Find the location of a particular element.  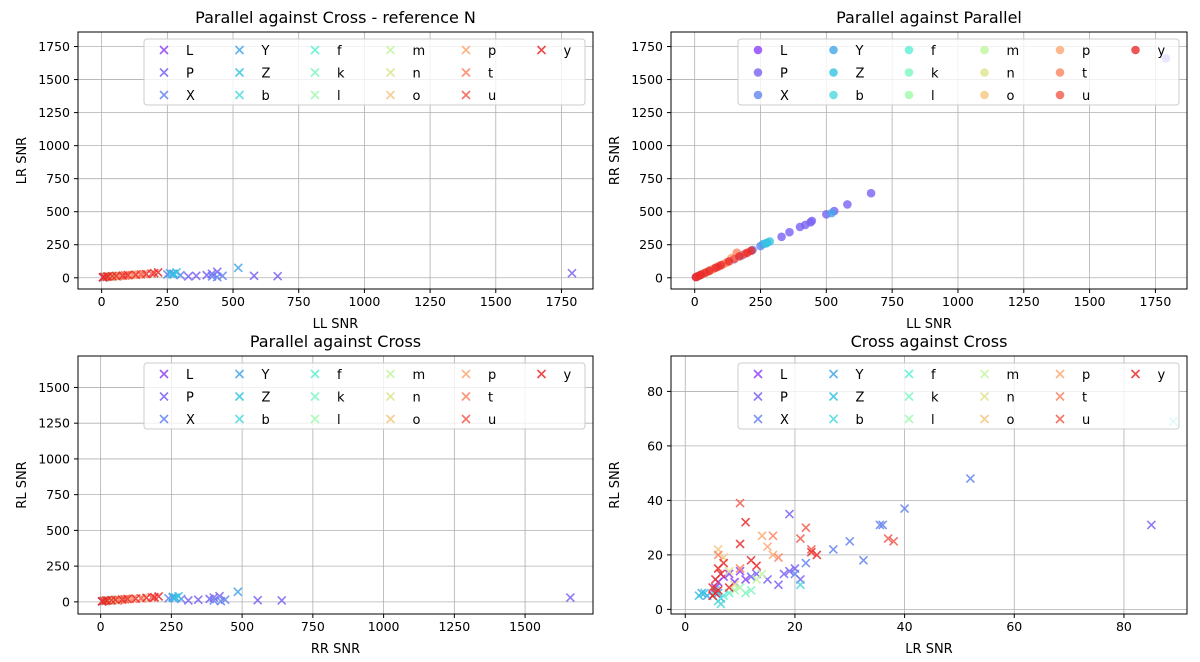

legend-box is located at coordinates (958, 396).